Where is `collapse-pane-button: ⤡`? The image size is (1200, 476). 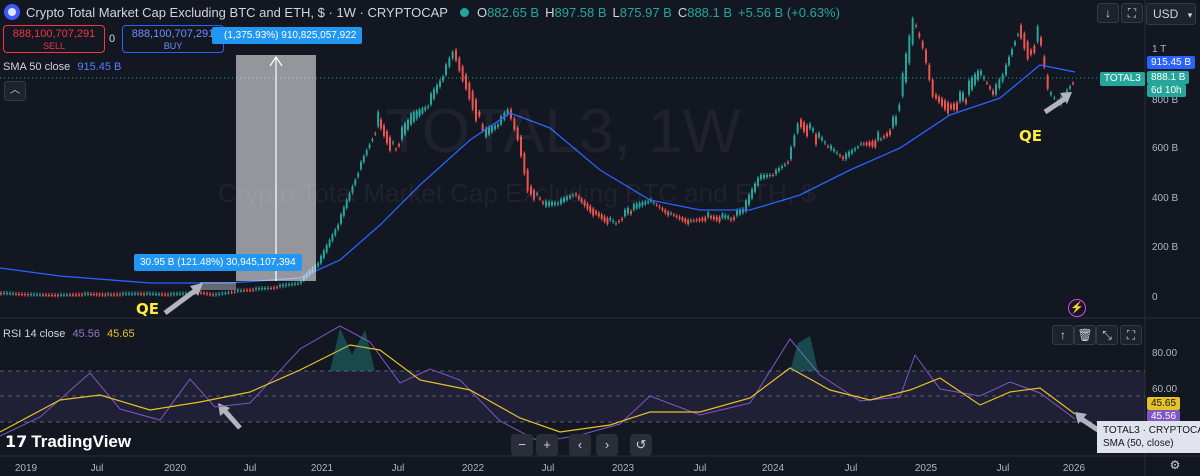
collapse-pane-button: ⤡ is located at coordinates (1107, 335).